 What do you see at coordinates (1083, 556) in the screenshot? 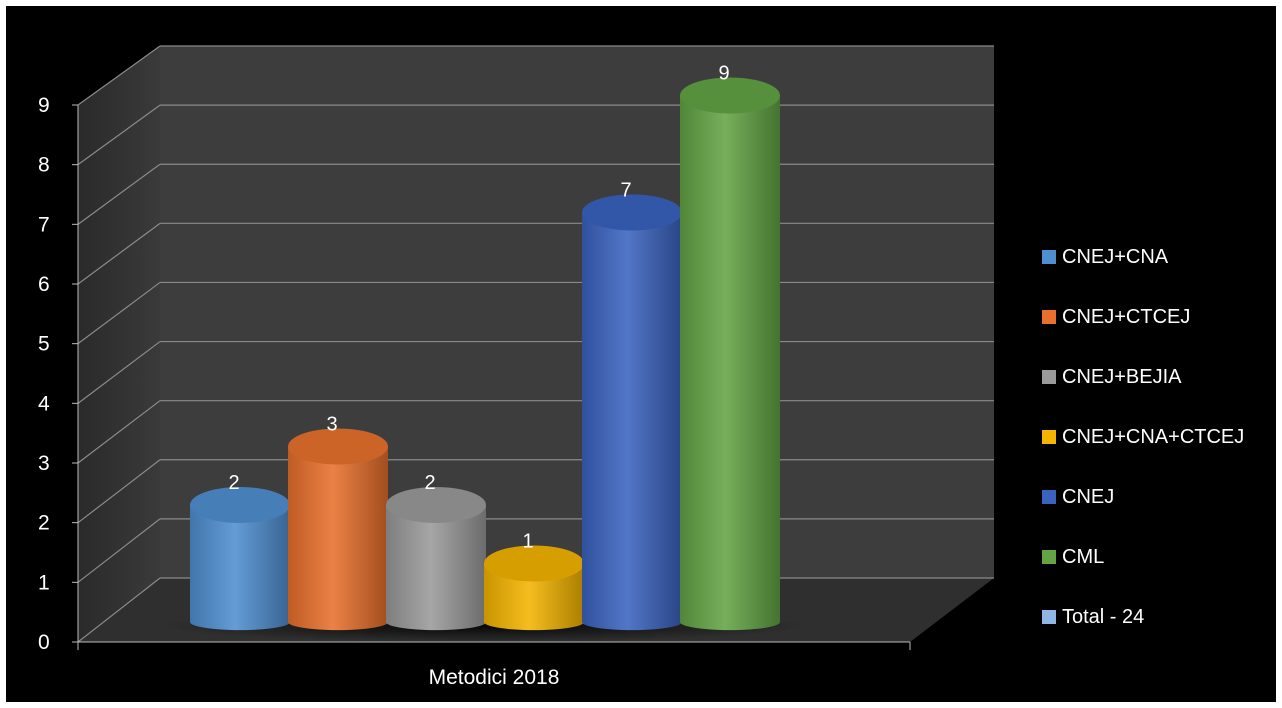
I see `legend-label: CML` at bounding box center [1083, 556].